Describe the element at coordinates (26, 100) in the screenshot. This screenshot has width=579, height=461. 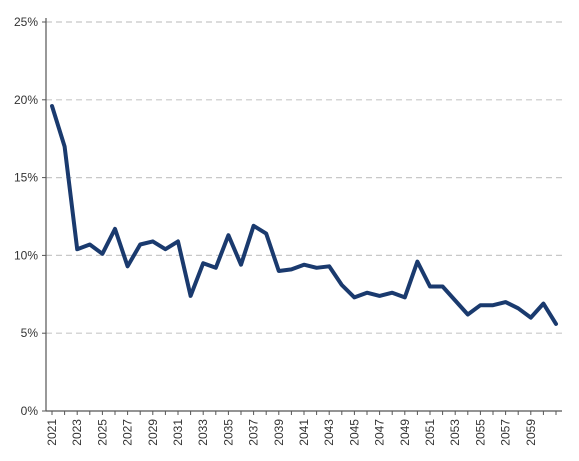
I see `y-tick-label: 20%` at that location.